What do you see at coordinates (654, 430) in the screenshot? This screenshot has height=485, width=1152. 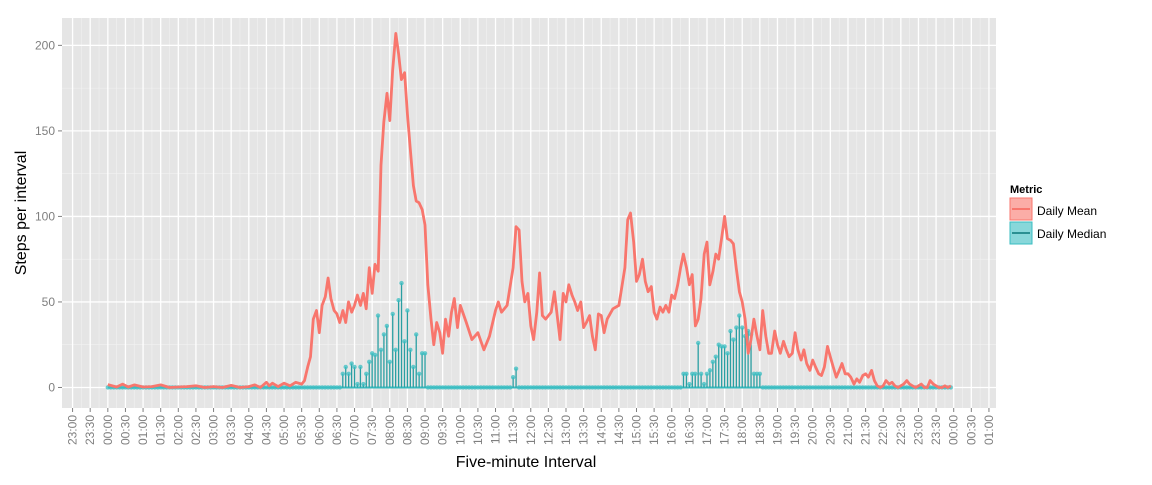 I see `x-tick-label: 15:30` at bounding box center [654, 430].